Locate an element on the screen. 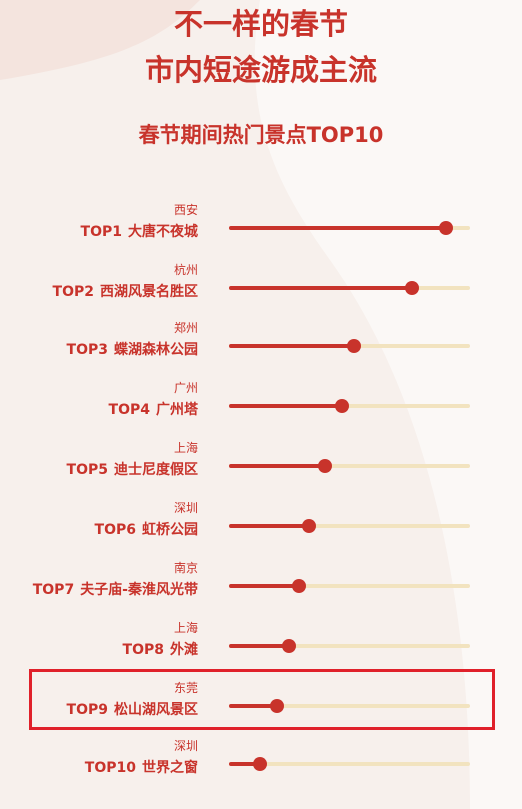 This screenshot has height=809, width=522. chart-row: 上海 TOP8 外滩 is located at coordinates (261, 648).